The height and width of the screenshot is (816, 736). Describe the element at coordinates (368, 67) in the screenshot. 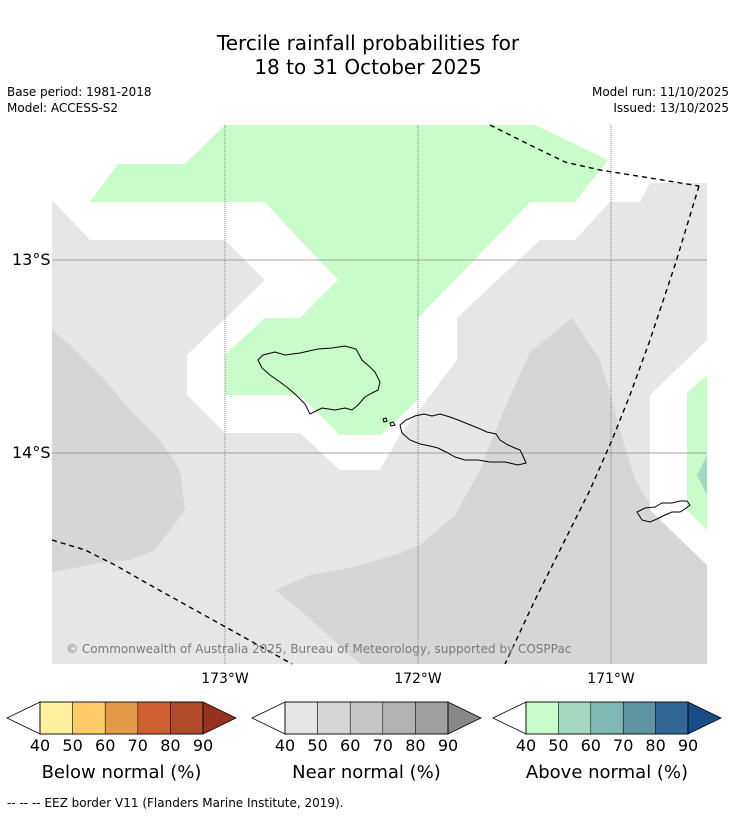

I see `map-title-line2: 18 to 31 October 2025` at that location.